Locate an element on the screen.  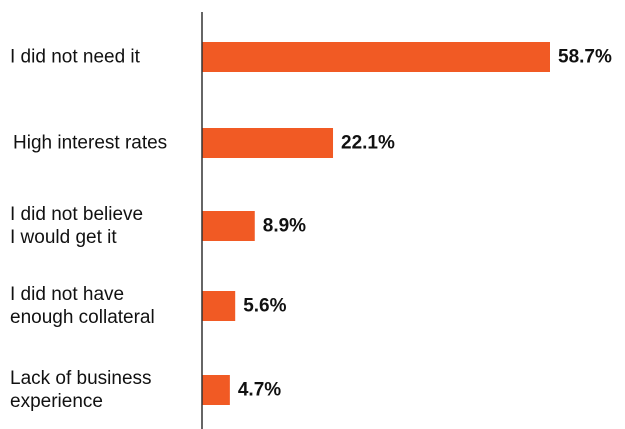
category-label: enough collateral is located at coordinates (82, 317).